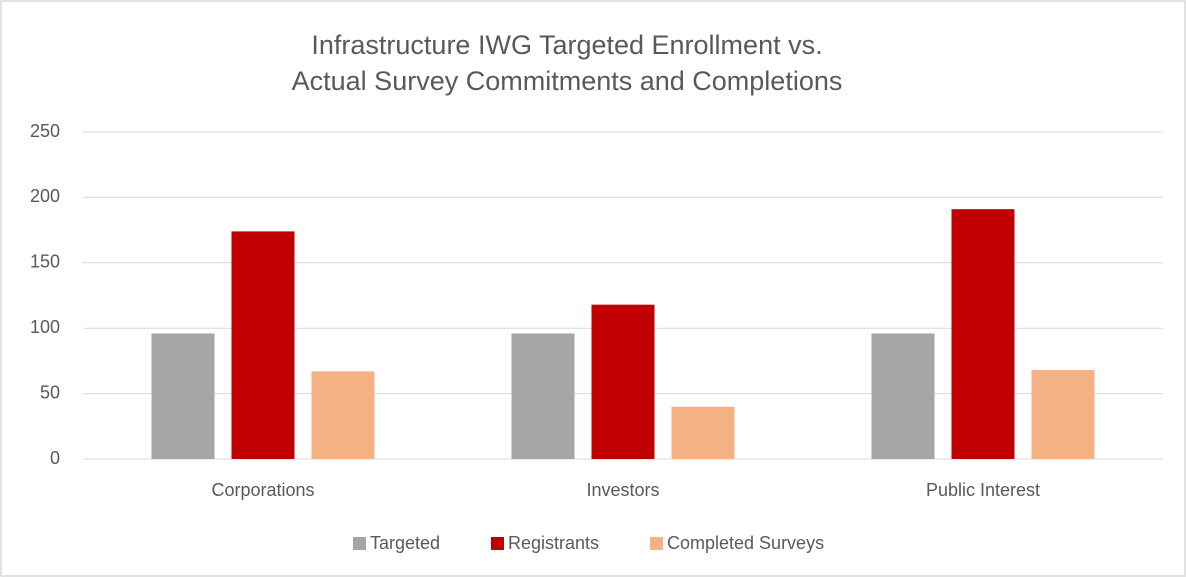 The width and height of the screenshot is (1186, 577). Describe the element at coordinates (262, 490) in the screenshot. I see `x-tick-label: Corporations` at that location.